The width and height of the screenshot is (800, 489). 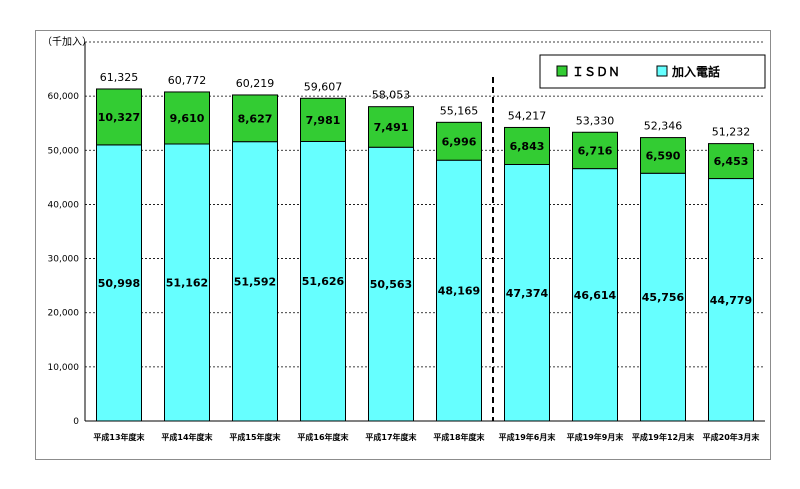 I want to click on data-label-total: 55,165, so click(x=459, y=110).